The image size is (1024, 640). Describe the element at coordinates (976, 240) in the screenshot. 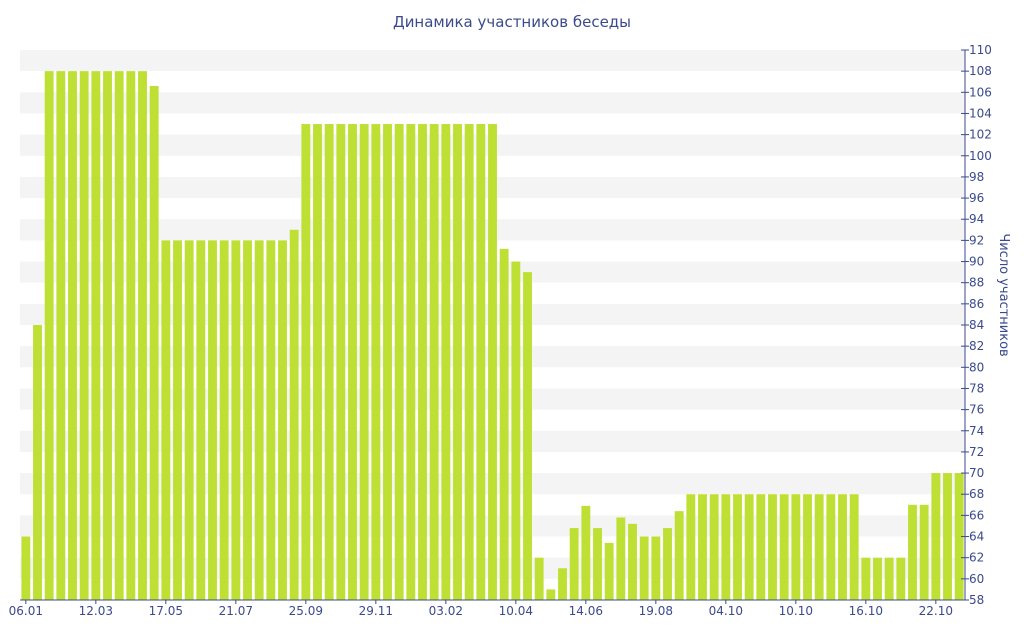

I see `y-tick-label: 92` at that location.